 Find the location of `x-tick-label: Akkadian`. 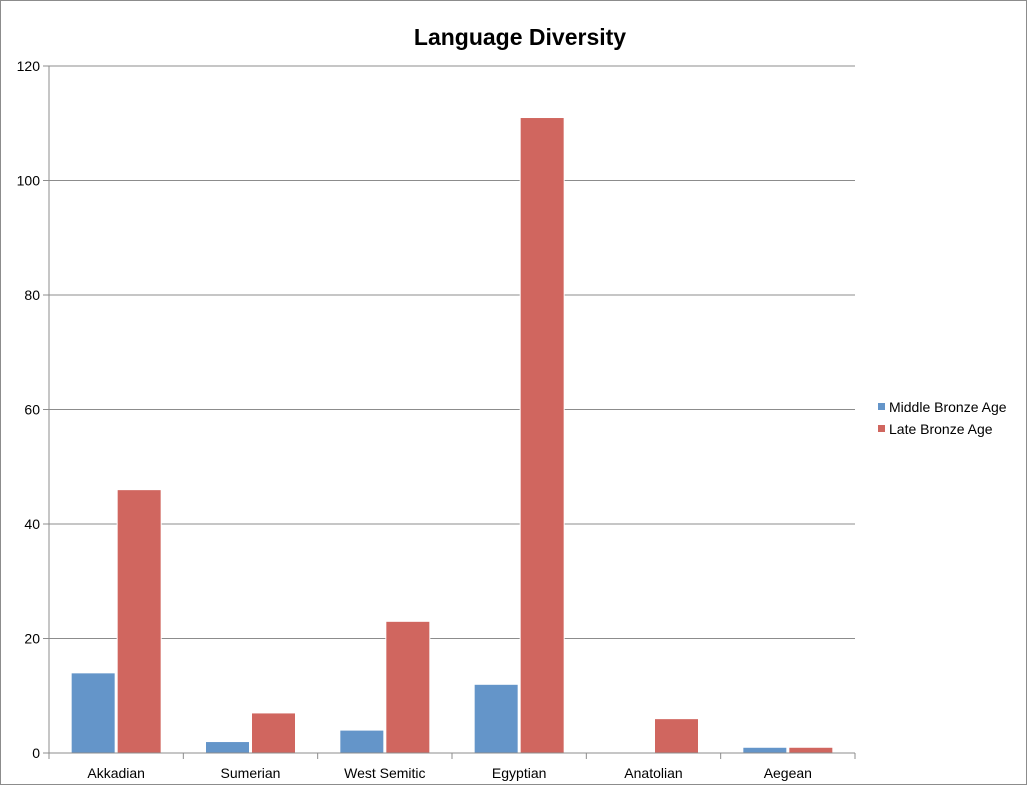

x-tick-label: Akkadian is located at coordinates (116, 773).